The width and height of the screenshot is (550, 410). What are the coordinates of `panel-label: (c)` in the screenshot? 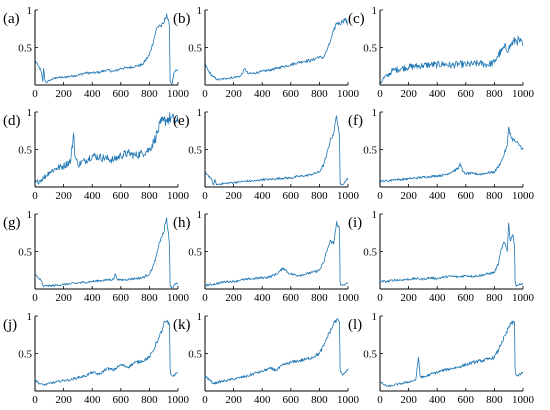 It's located at (356, 19).